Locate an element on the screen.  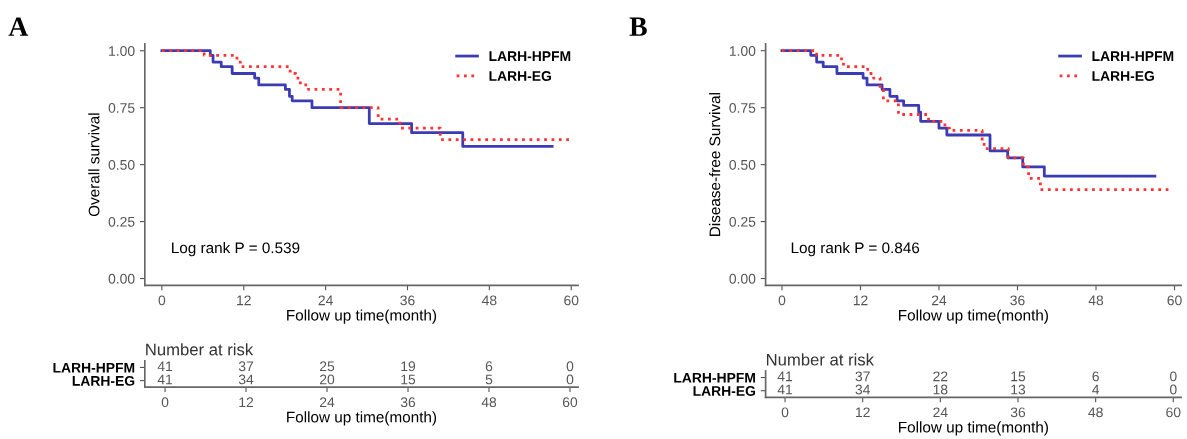
data-label: 19 is located at coordinates (408, 366).